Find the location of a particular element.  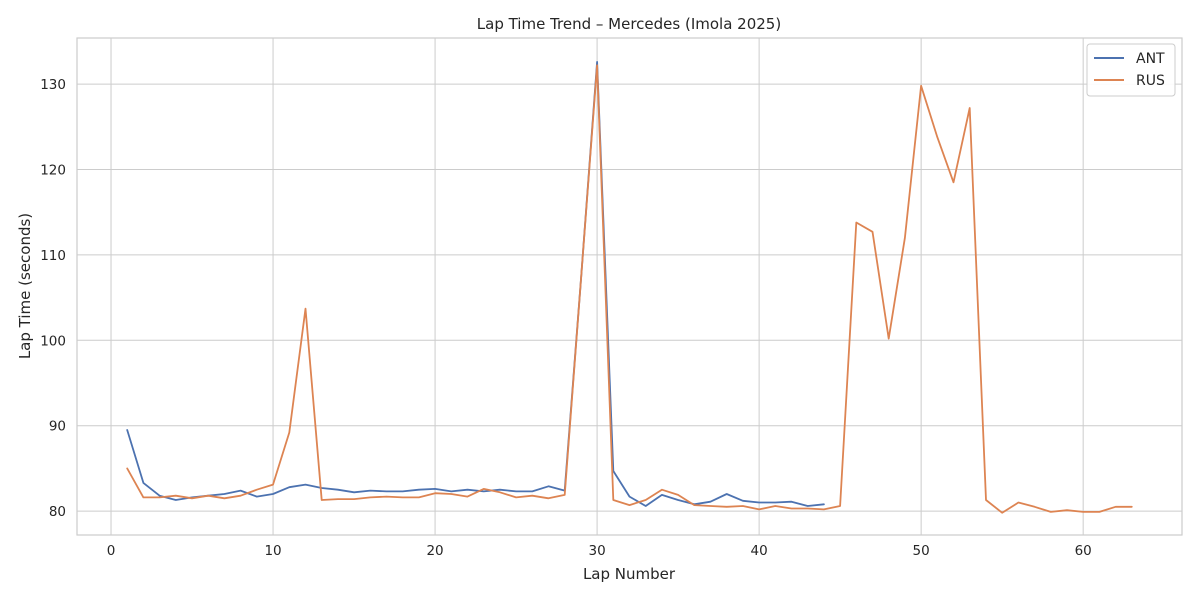

x-tick-label: 30 is located at coordinates (597, 551).